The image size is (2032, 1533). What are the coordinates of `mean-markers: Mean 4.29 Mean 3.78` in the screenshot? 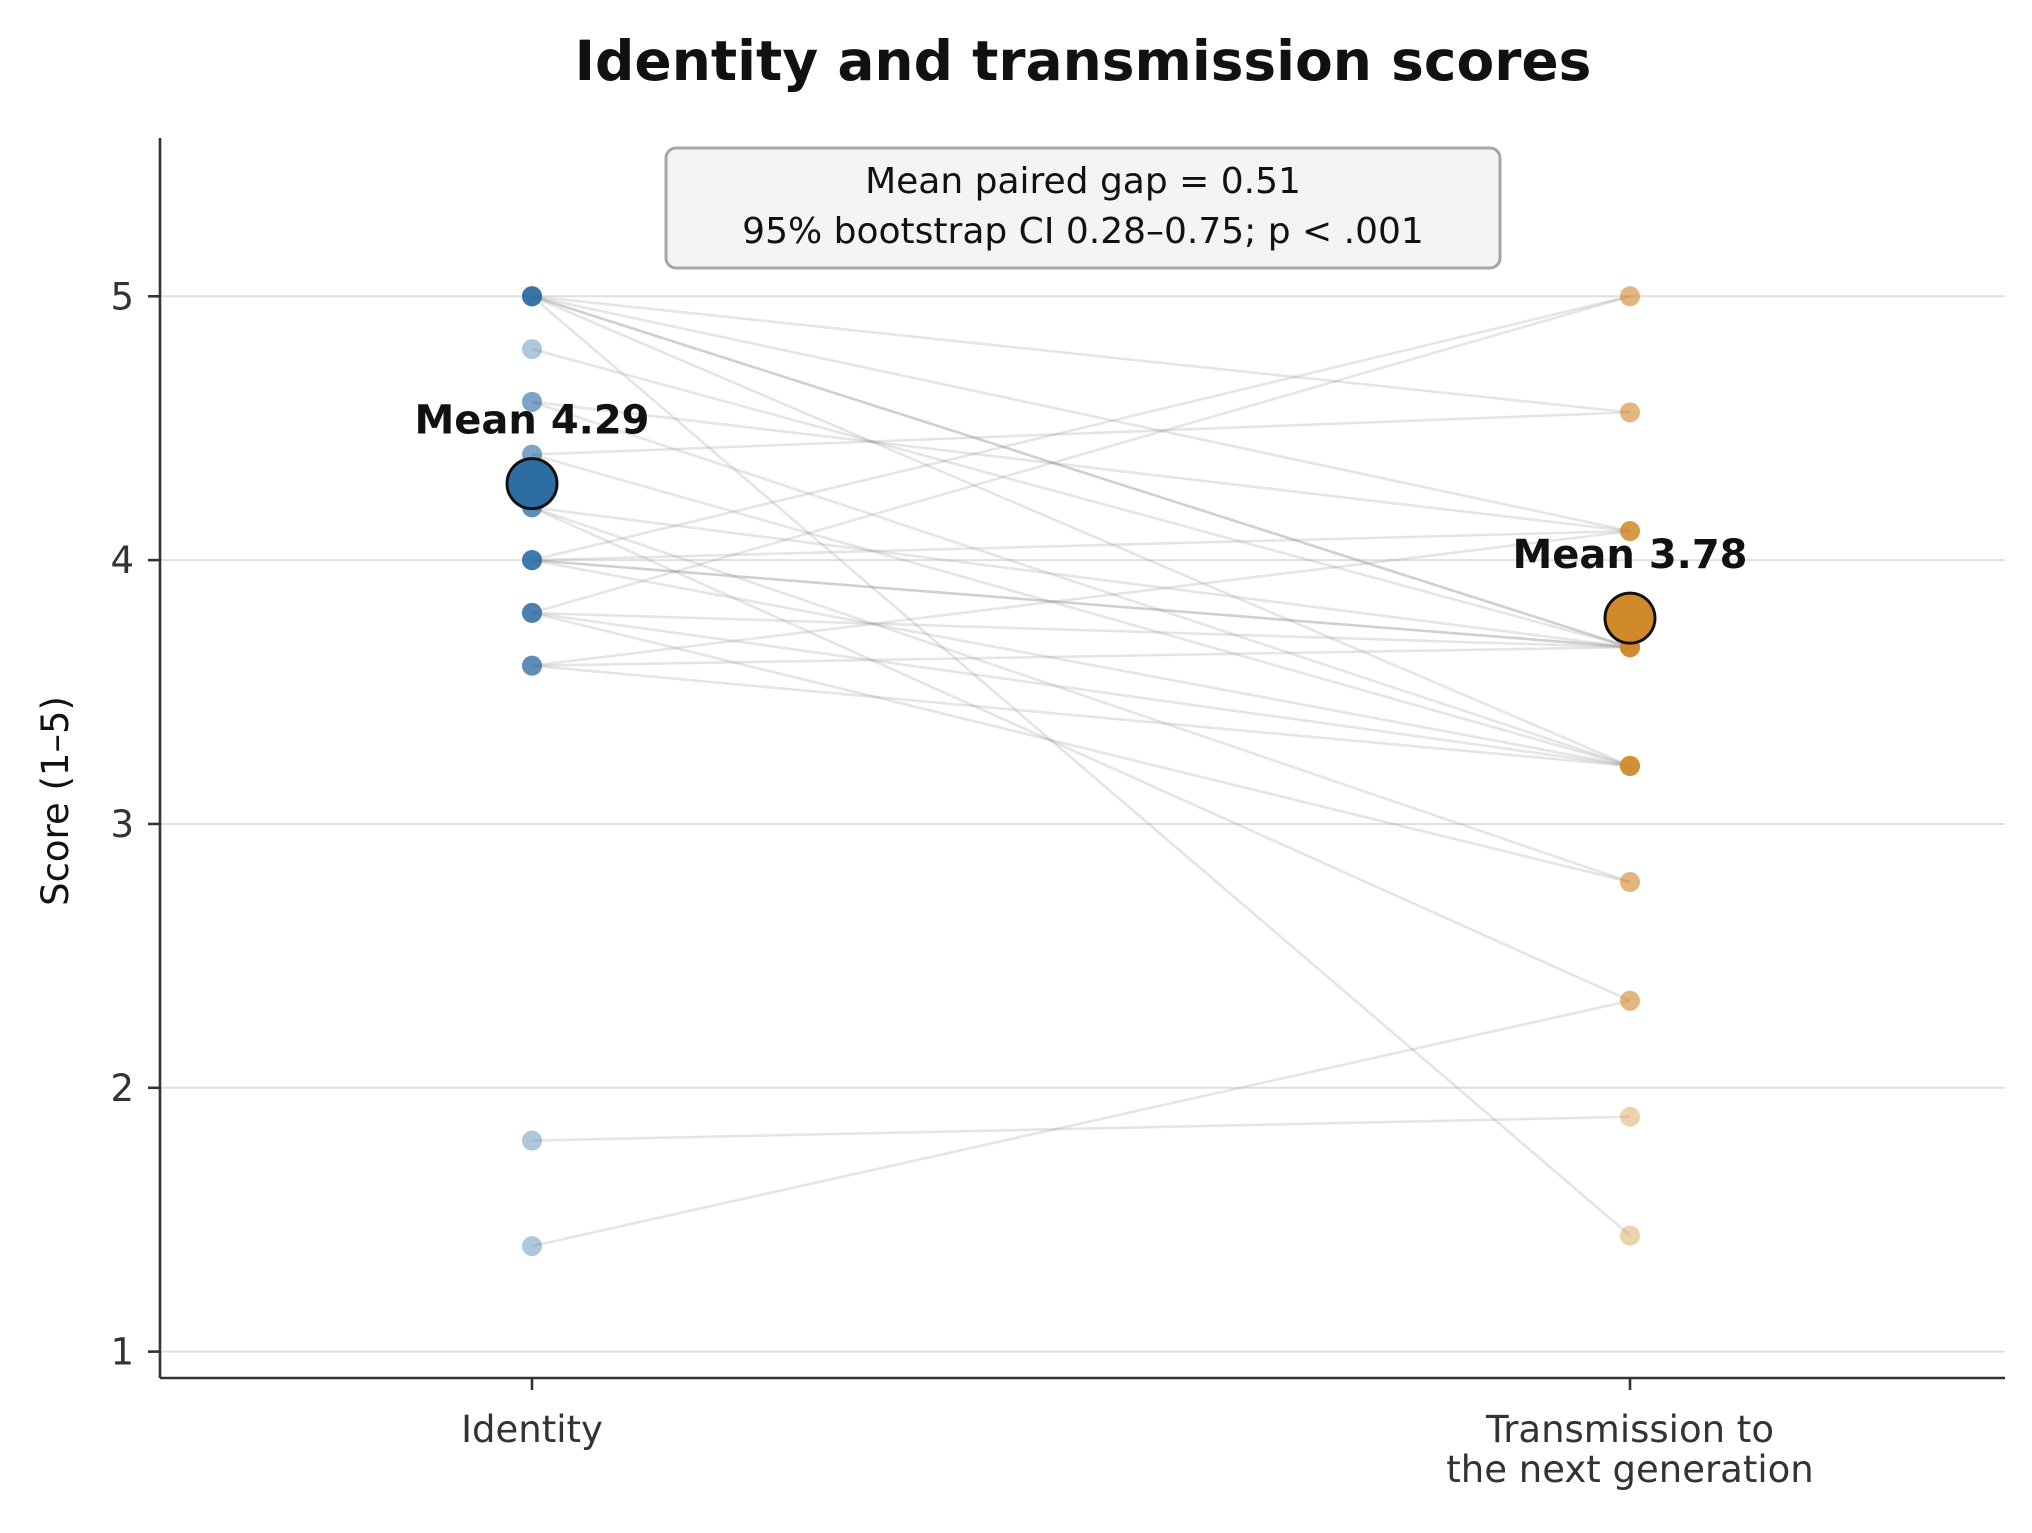 It's located at (1081, 521).